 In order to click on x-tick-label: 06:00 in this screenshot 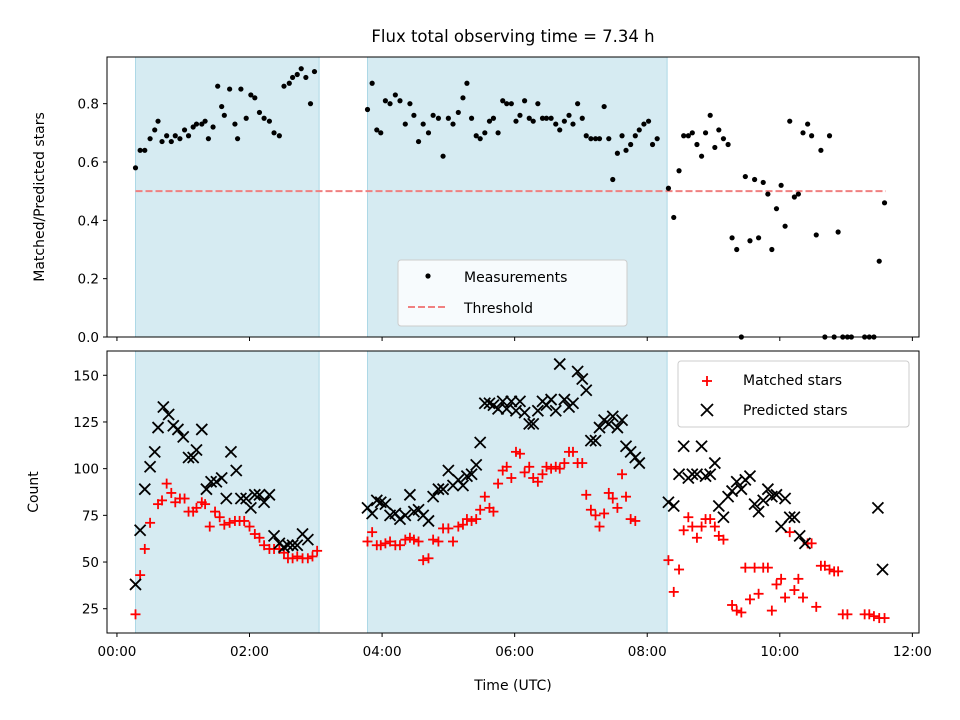, I will do `click(514, 652)`.